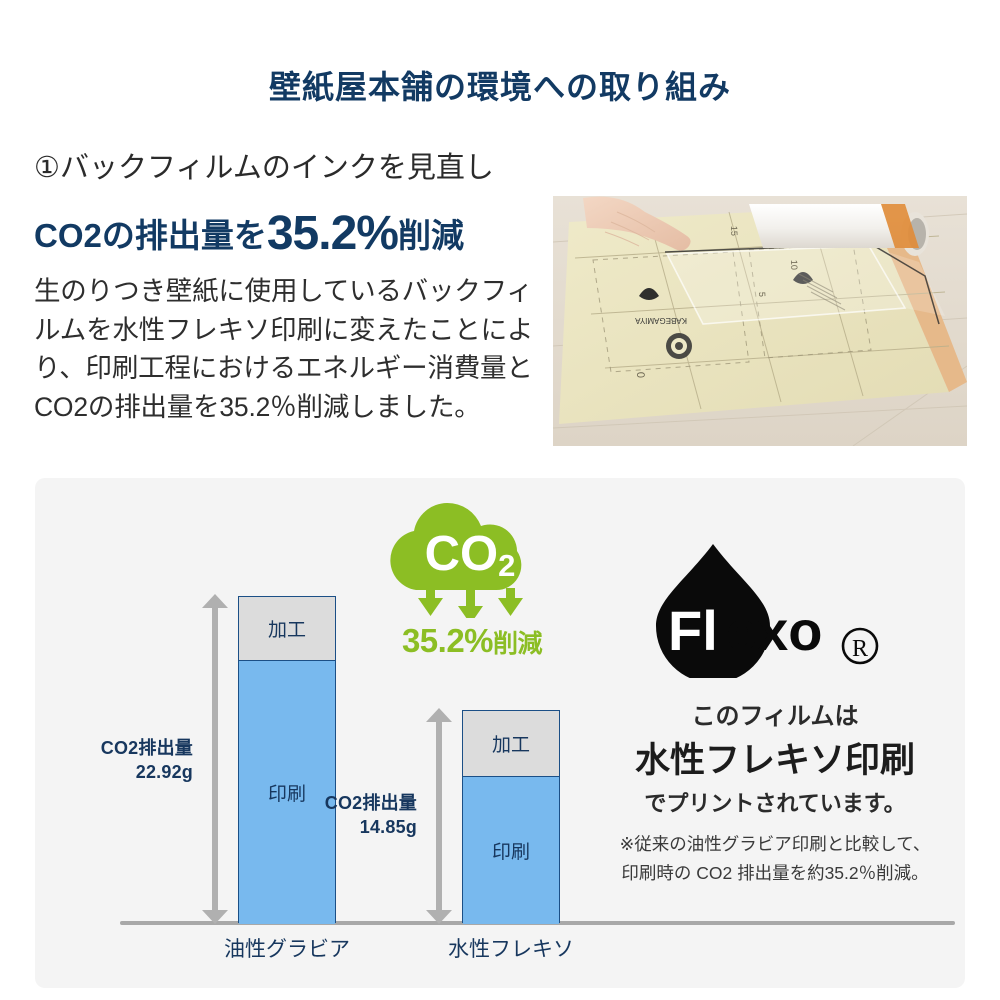 The width and height of the screenshot is (1000, 1000). Describe the element at coordinates (332, 233) in the screenshot. I see `headline-value: 35.2%` at that location.